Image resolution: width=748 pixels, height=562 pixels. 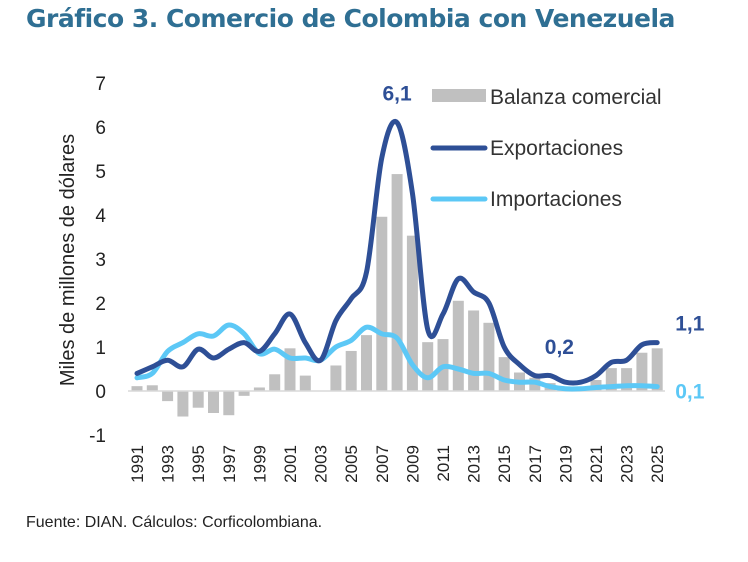 What do you see at coordinates (397, 282) in the screenshot?
I see `bar-balanza-2008` at bounding box center [397, 282].